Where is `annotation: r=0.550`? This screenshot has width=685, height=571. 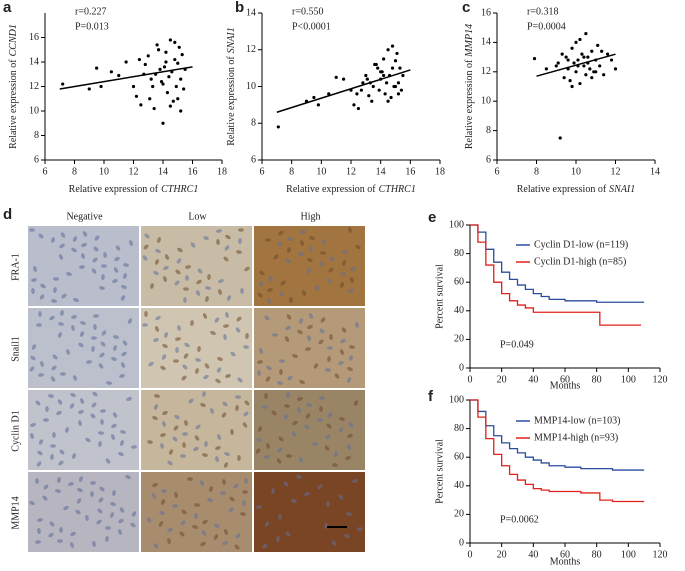 annotation: r=0.550 is located at coordinates (307, 11).